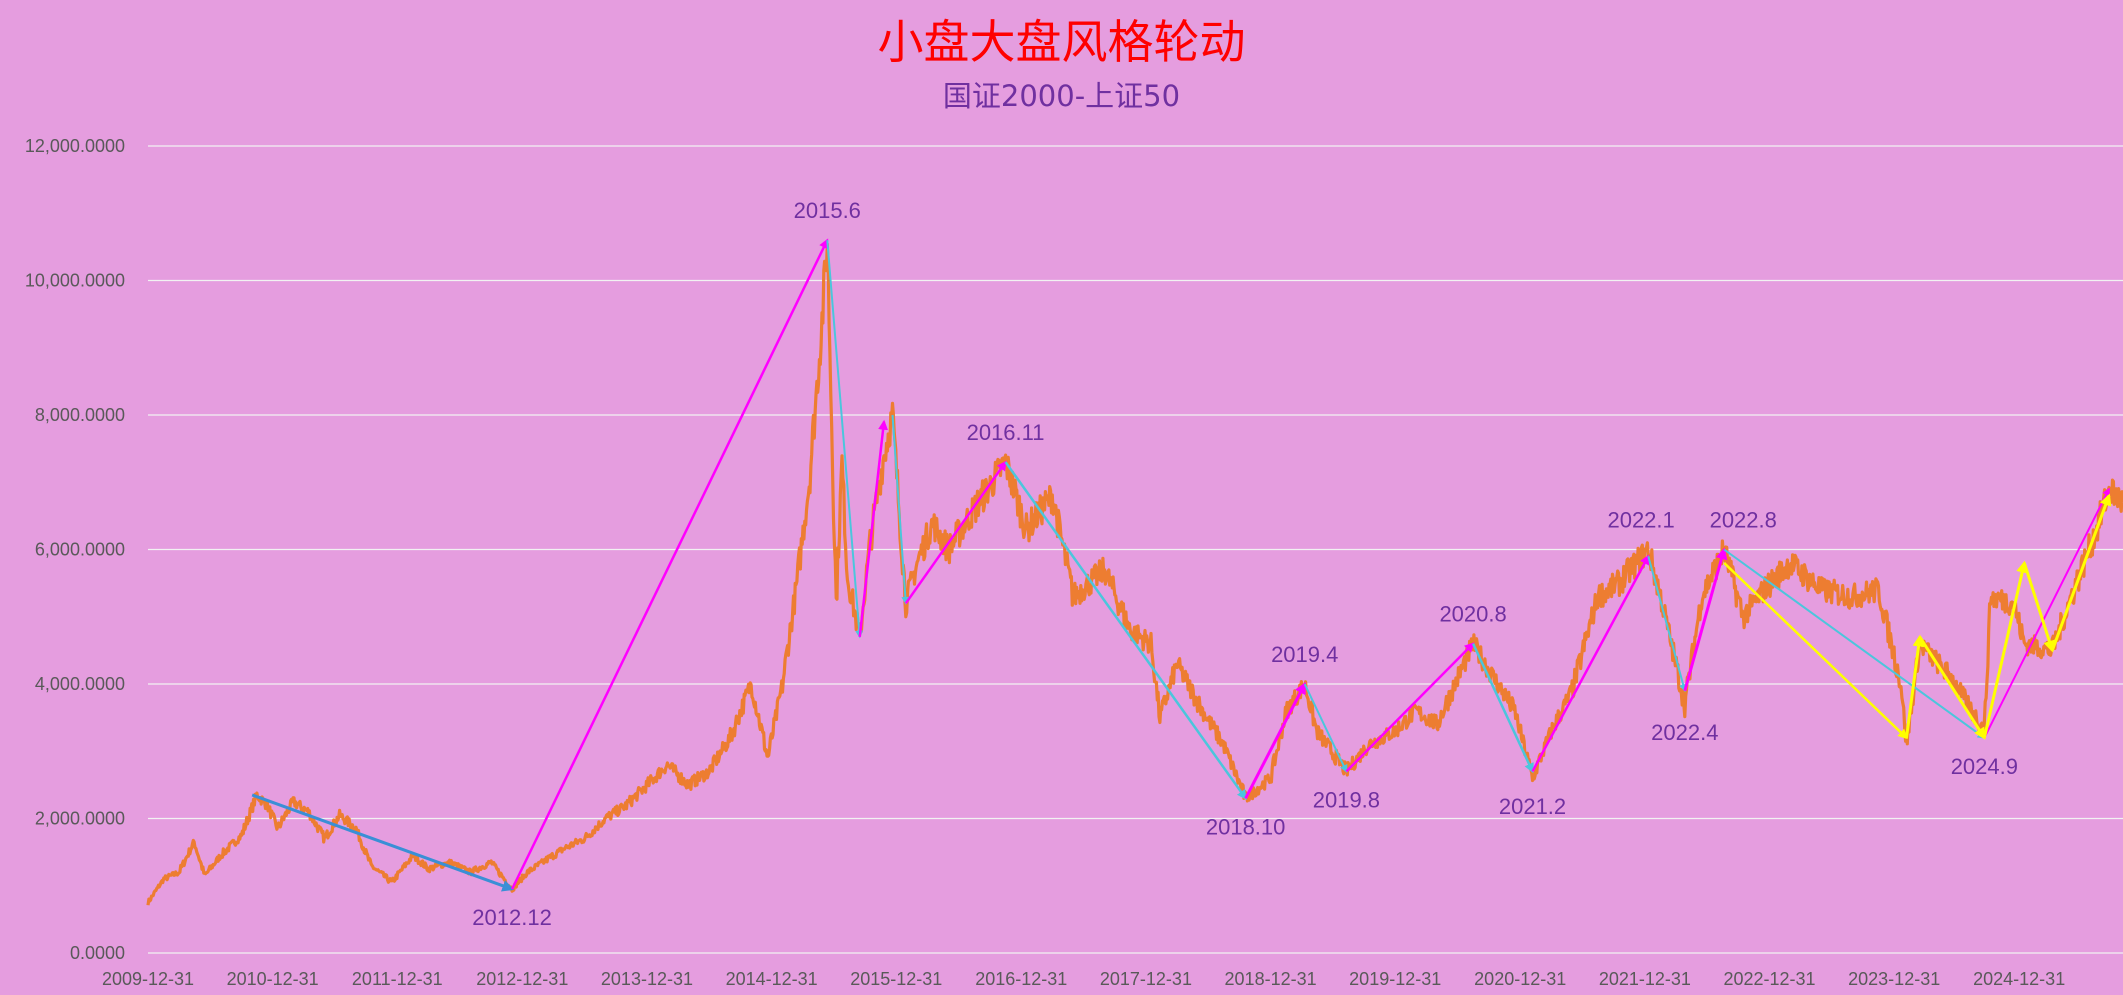 This screenshot has height=995, width=2123. What do you see at coordinates (1894, 979) in the screenshot?
I see `x-tick-label: 2023-12-31` at bounding box center [1894, 979].